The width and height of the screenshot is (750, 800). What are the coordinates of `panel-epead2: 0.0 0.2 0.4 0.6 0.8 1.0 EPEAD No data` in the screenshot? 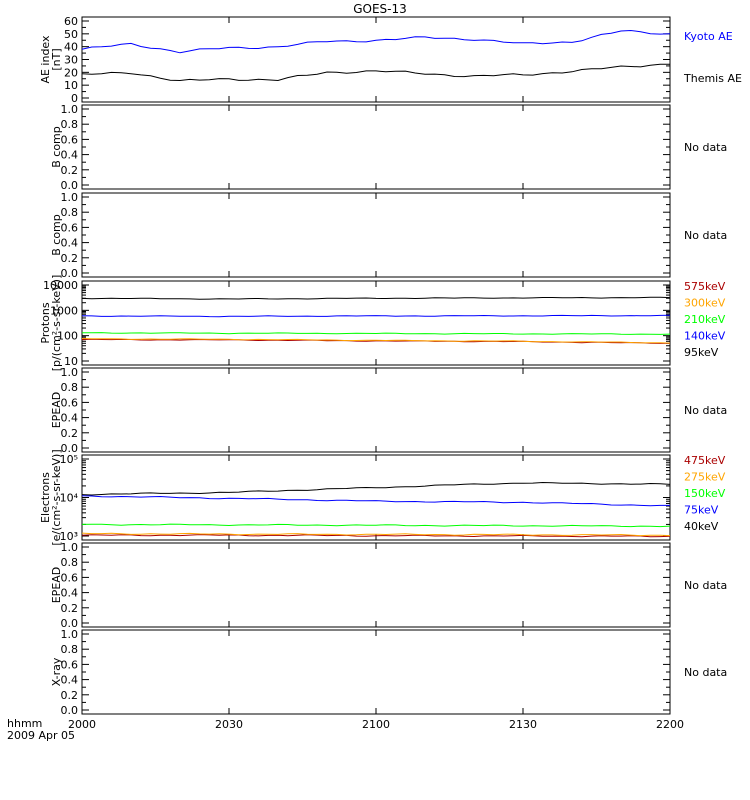 It's located at (388, 585).